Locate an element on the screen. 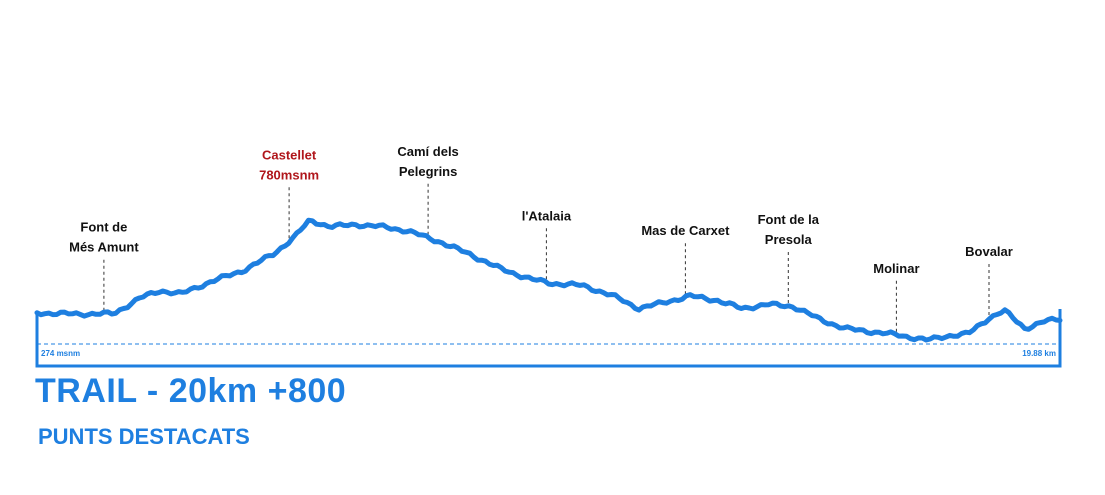 This screenshot has height=495, width=1105. poi-label: Presola is located at coordinates (789, 239).